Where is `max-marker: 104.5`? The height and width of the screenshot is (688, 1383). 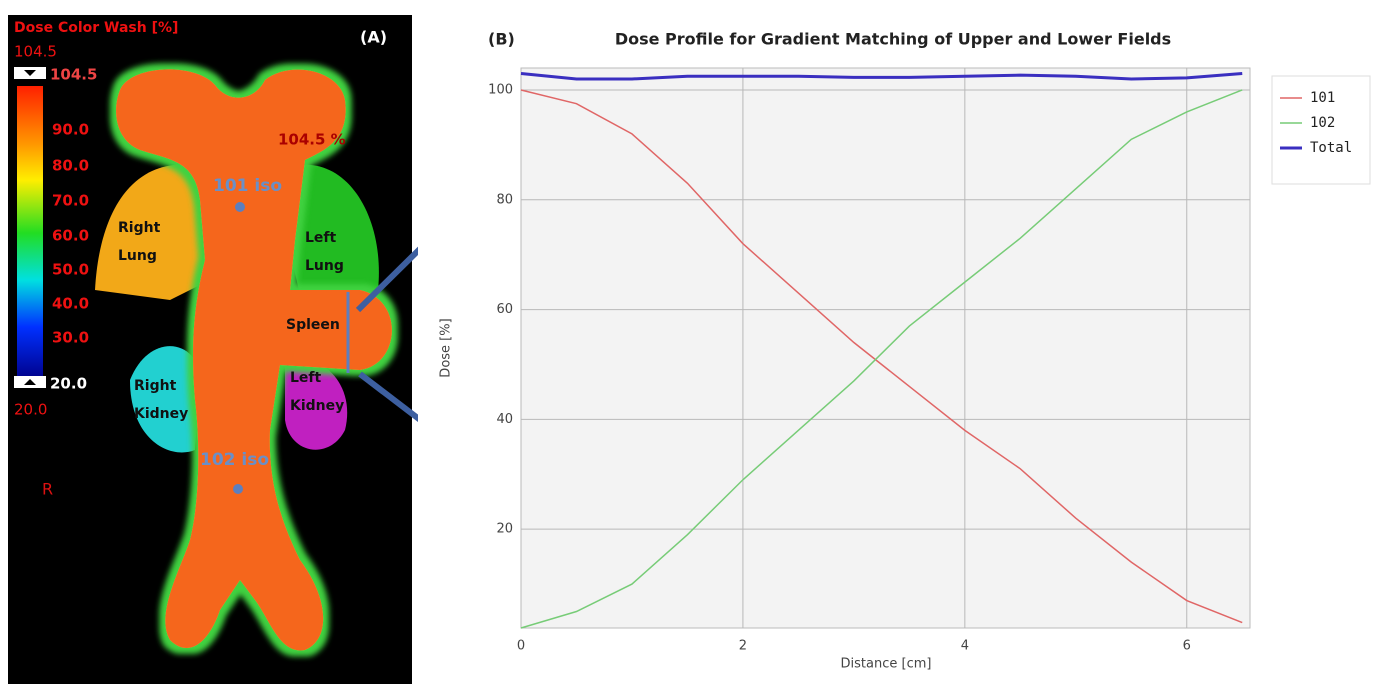
max-marker: 104.5 is located at coordinates (73, 75).